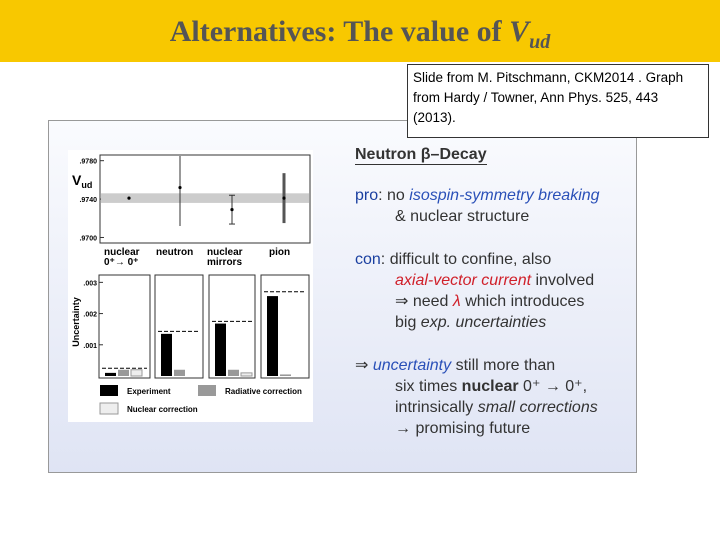  I want to click on note-text: λ, so click(456, 301).